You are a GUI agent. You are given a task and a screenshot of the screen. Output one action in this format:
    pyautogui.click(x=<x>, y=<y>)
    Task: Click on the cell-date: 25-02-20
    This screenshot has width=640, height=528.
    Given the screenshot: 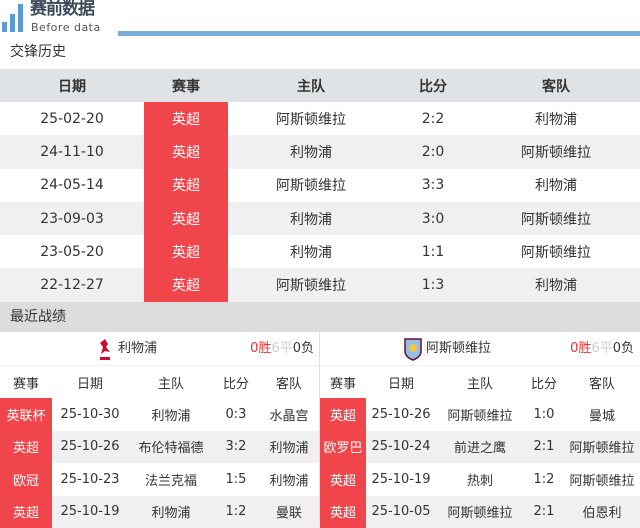 What is the action you would take?
    pyautogui.click(x=72, y=118)
    